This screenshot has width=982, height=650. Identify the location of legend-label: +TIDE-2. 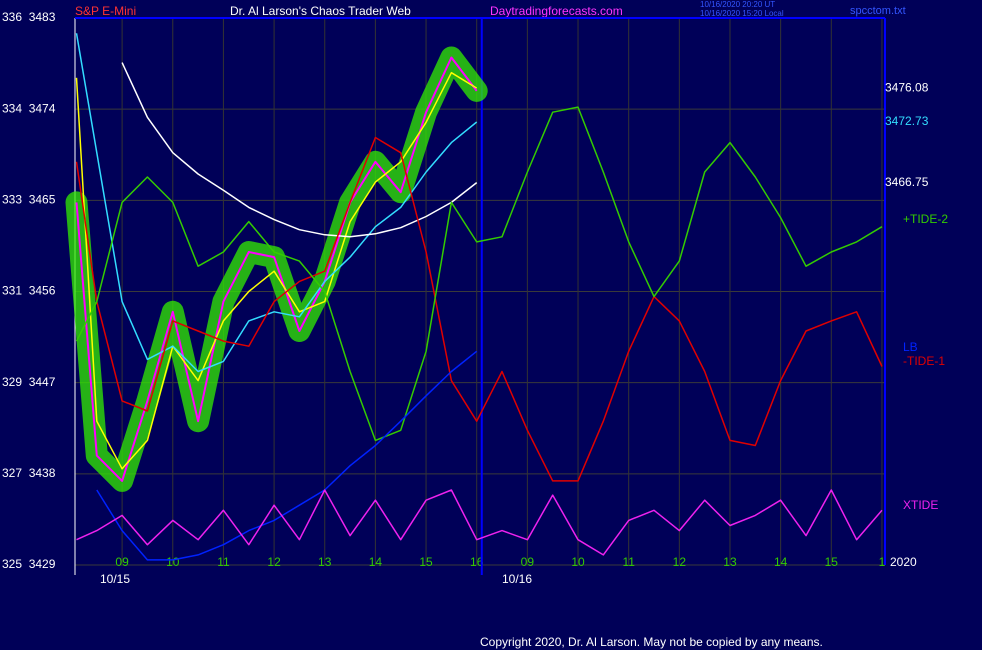
(925, 219).